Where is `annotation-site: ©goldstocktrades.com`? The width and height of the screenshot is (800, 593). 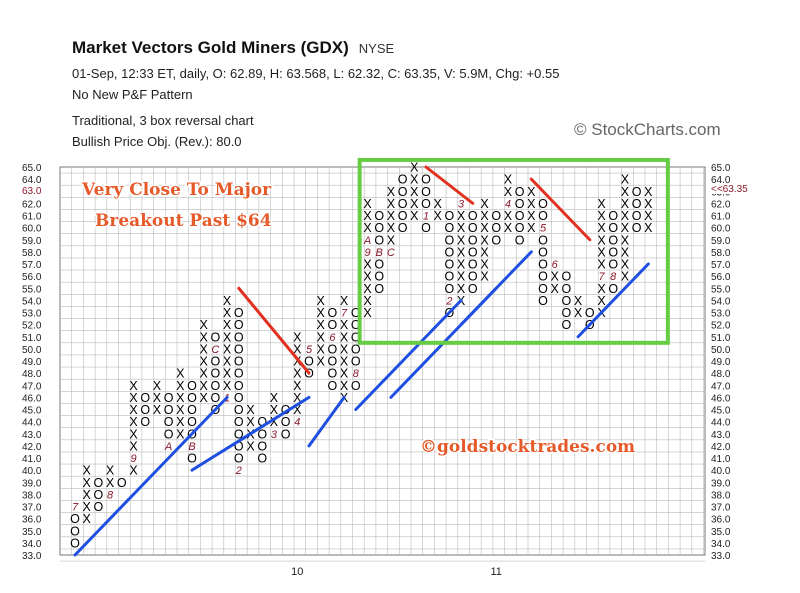
annotation-site: ©goldstocktrades.com is located at coordinates (527, 447).